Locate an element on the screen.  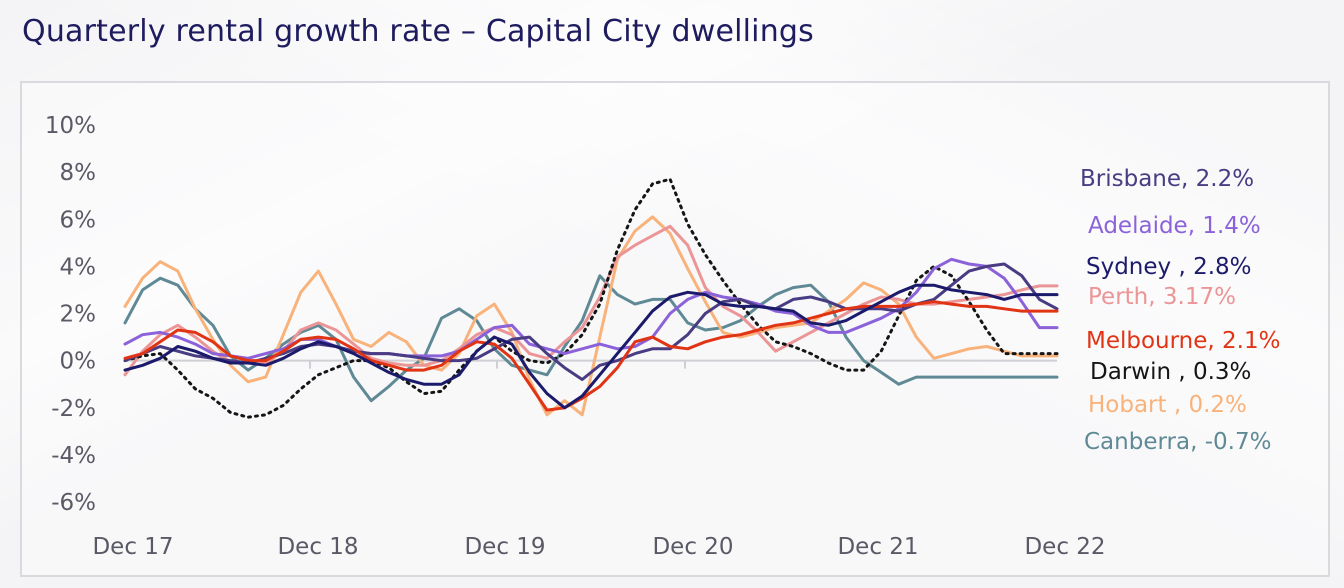
series-label-darwin: Darwin , 0.3% is located at coordinates (1170, 372).